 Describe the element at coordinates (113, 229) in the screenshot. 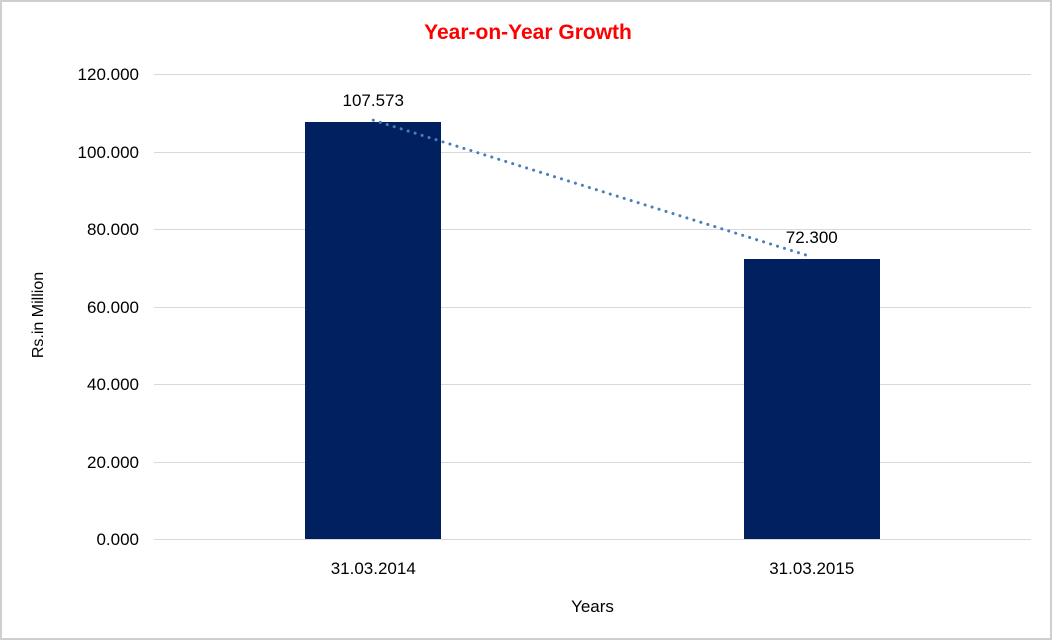

I see `y-tick-label: 80.000` at that location.